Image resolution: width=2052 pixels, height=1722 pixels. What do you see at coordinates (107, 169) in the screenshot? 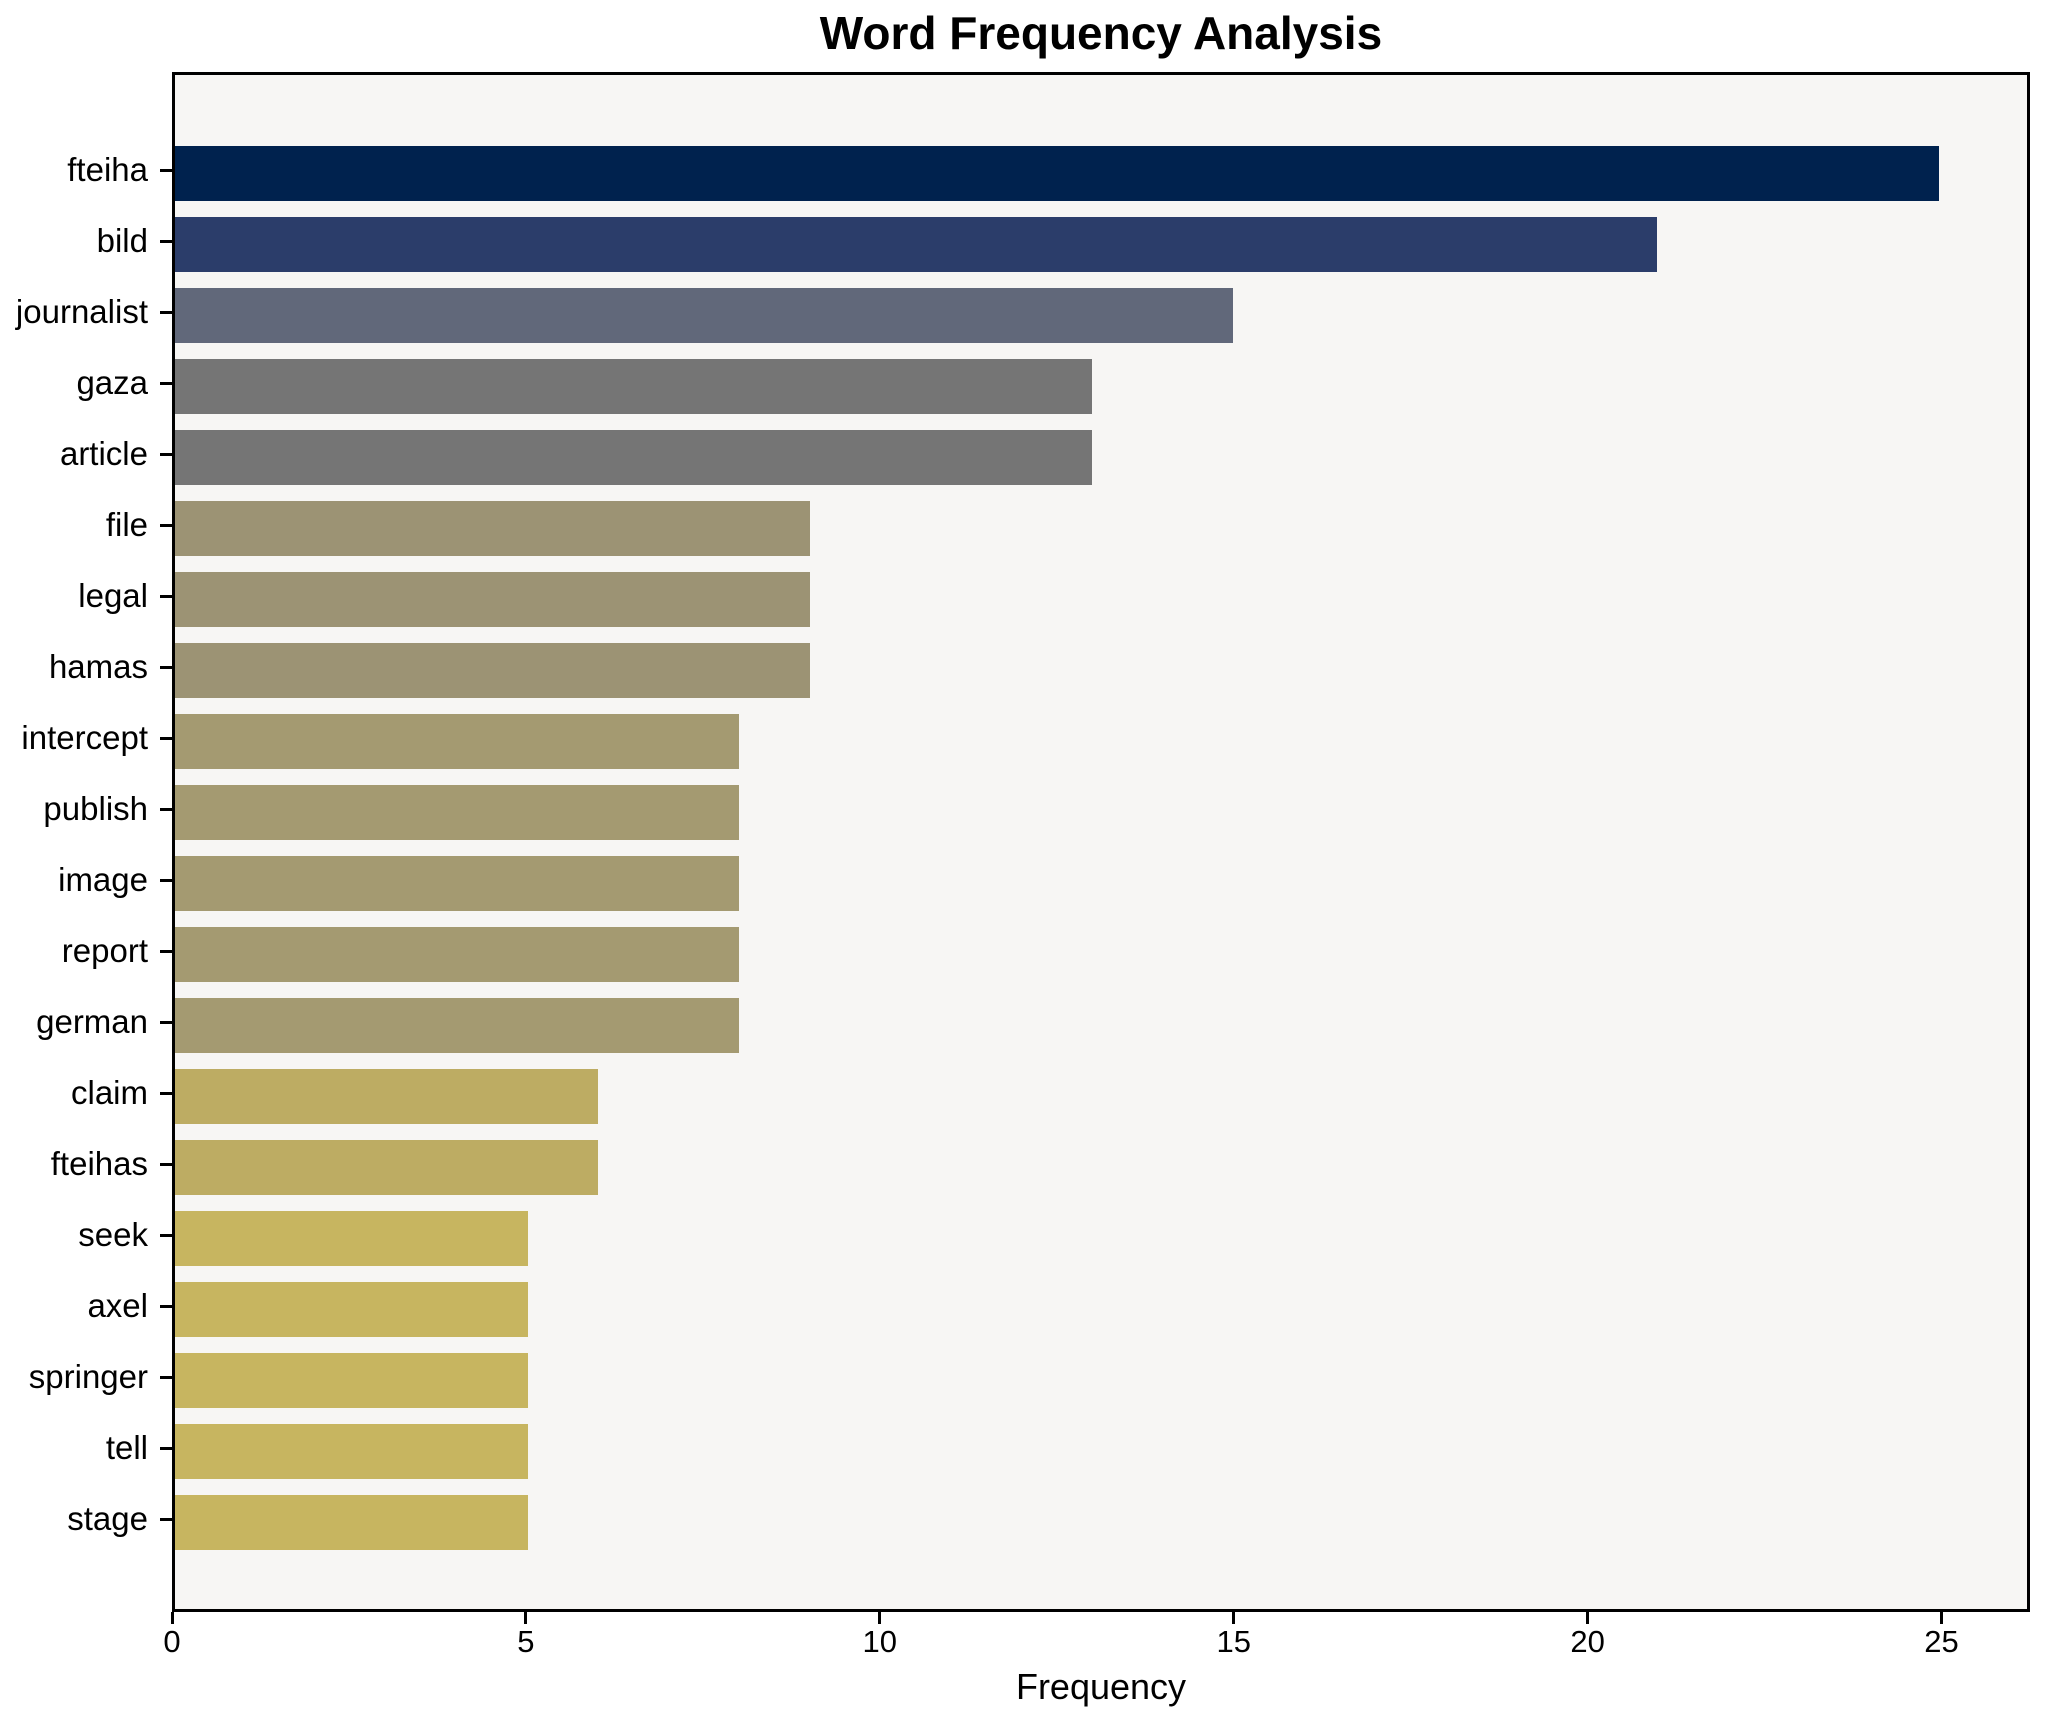
I see `y-tick-label-fteiha: fteiha` at bounding box center [107, 169].